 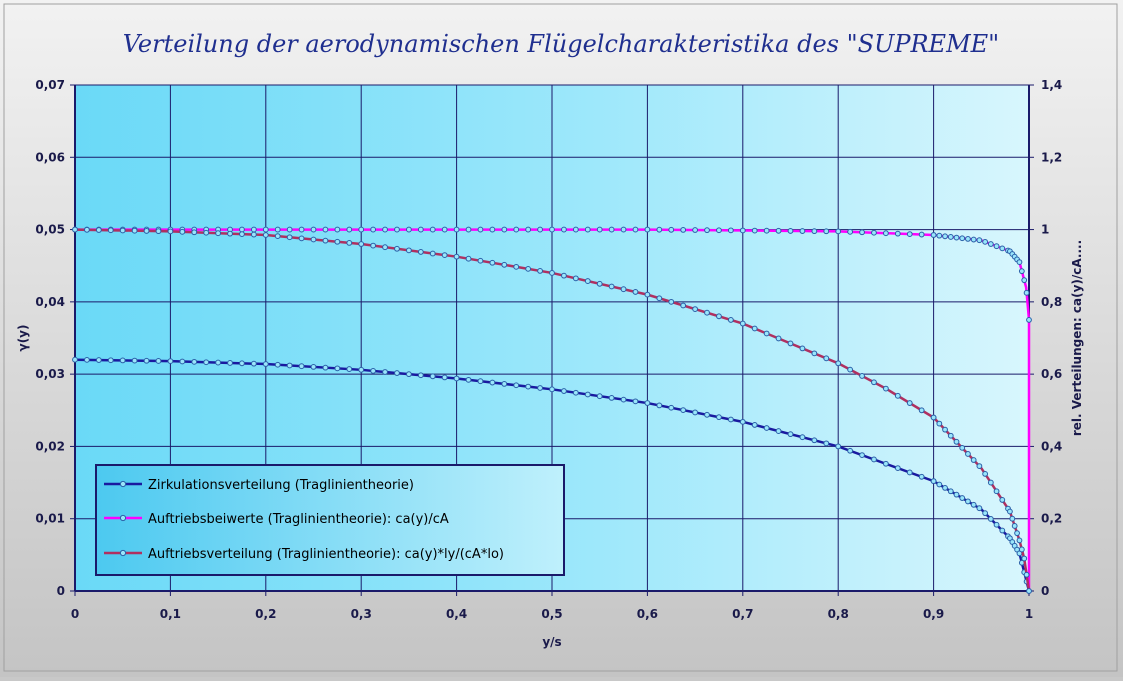 What do you see at coordinates (1045, 230) in the screenshot?
I see `y2-tick-label: 1` at bounding box center [1045, 230].